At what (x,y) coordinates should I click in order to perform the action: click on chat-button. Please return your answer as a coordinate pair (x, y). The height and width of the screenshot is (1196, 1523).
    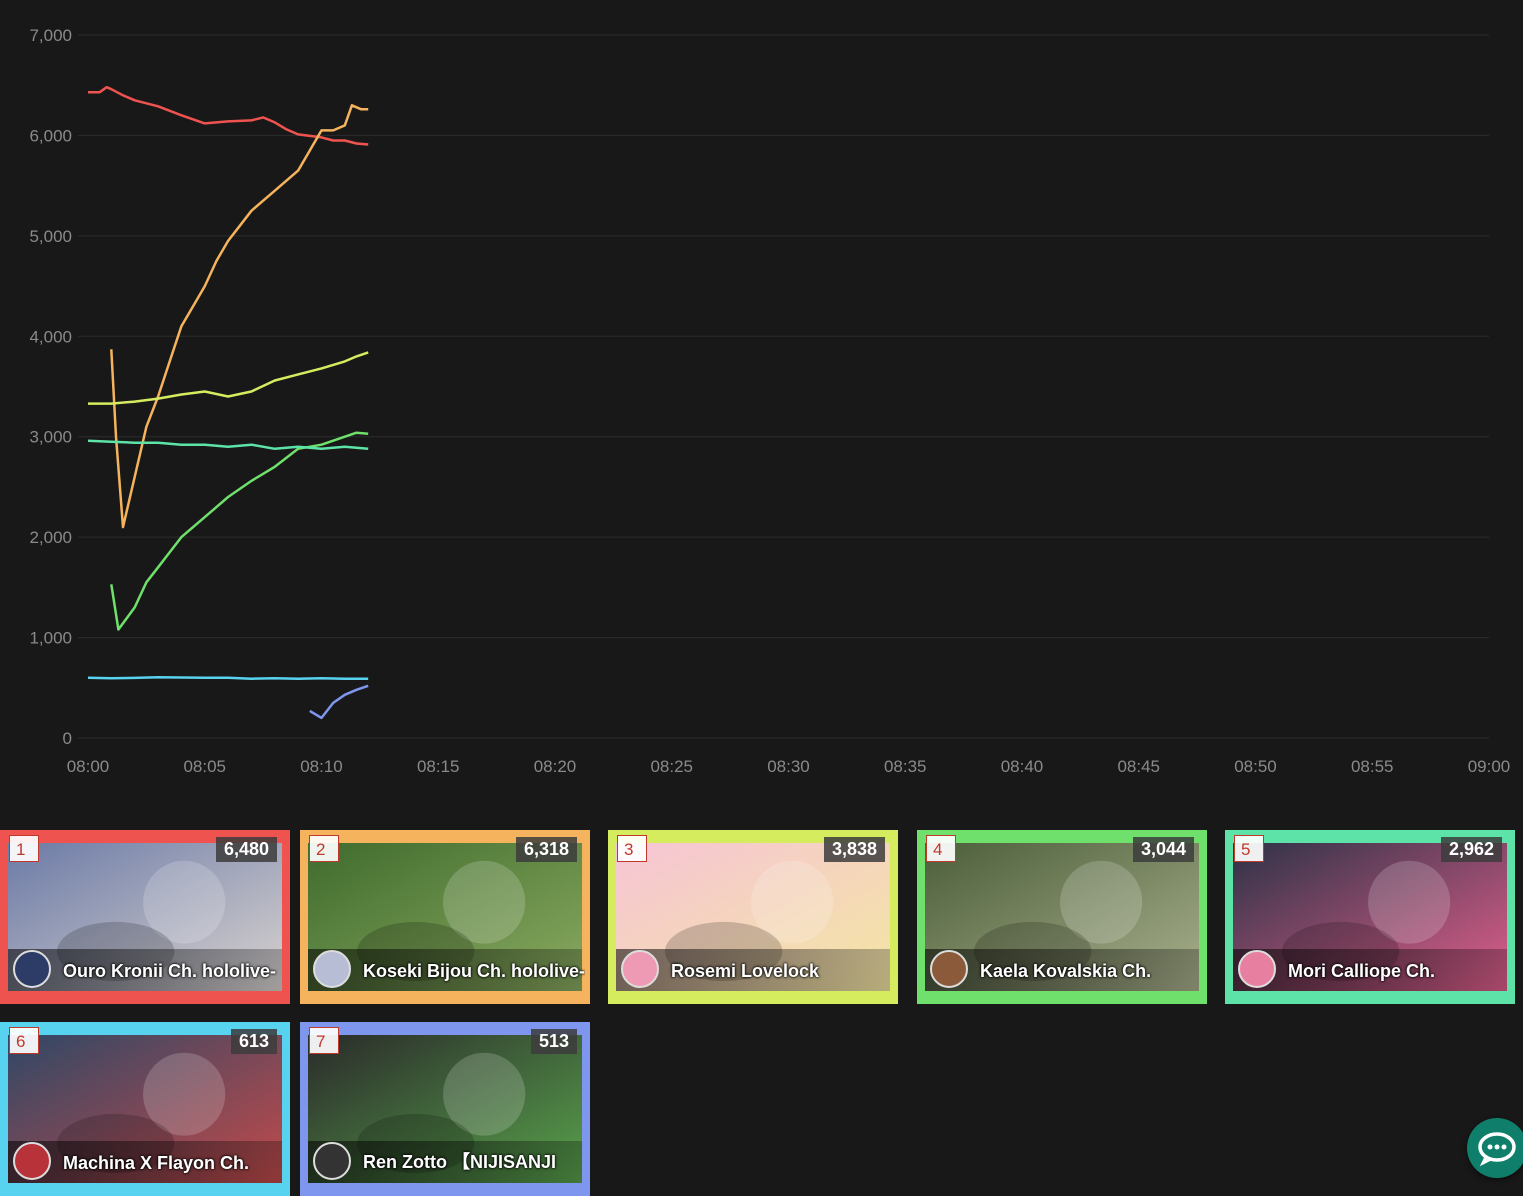
    Looking at the image, I should click on (1495, 1148).